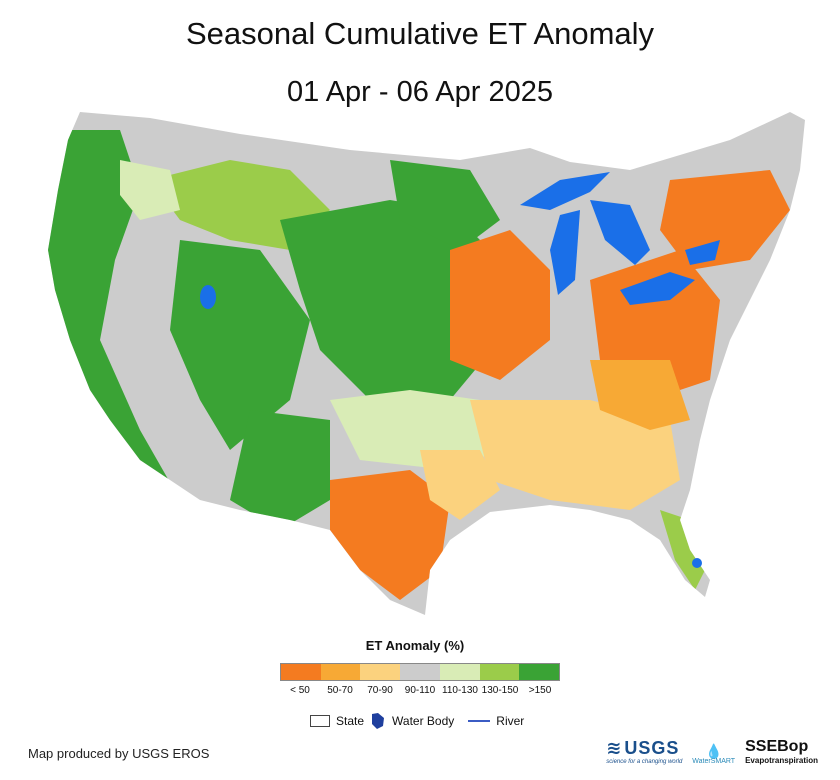  What do you see at coordinates (644, 762) in the screenshot?
I see `usgs-tagline: science for a changing world` at bounding box center [644, 762].